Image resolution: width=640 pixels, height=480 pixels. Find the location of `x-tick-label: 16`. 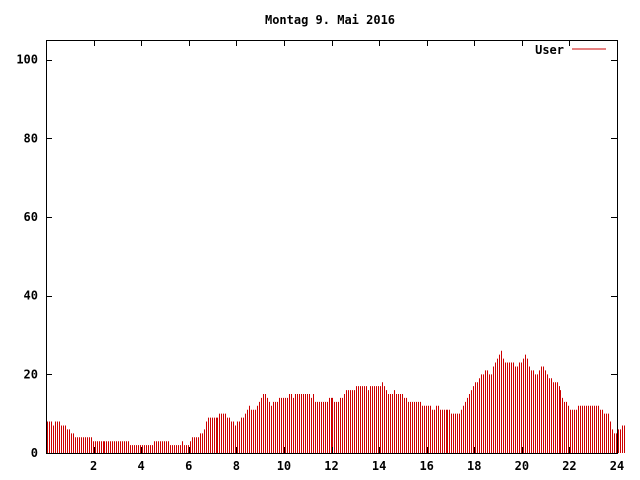

x-tick-label: 16 is located at coordinates (426, 466).